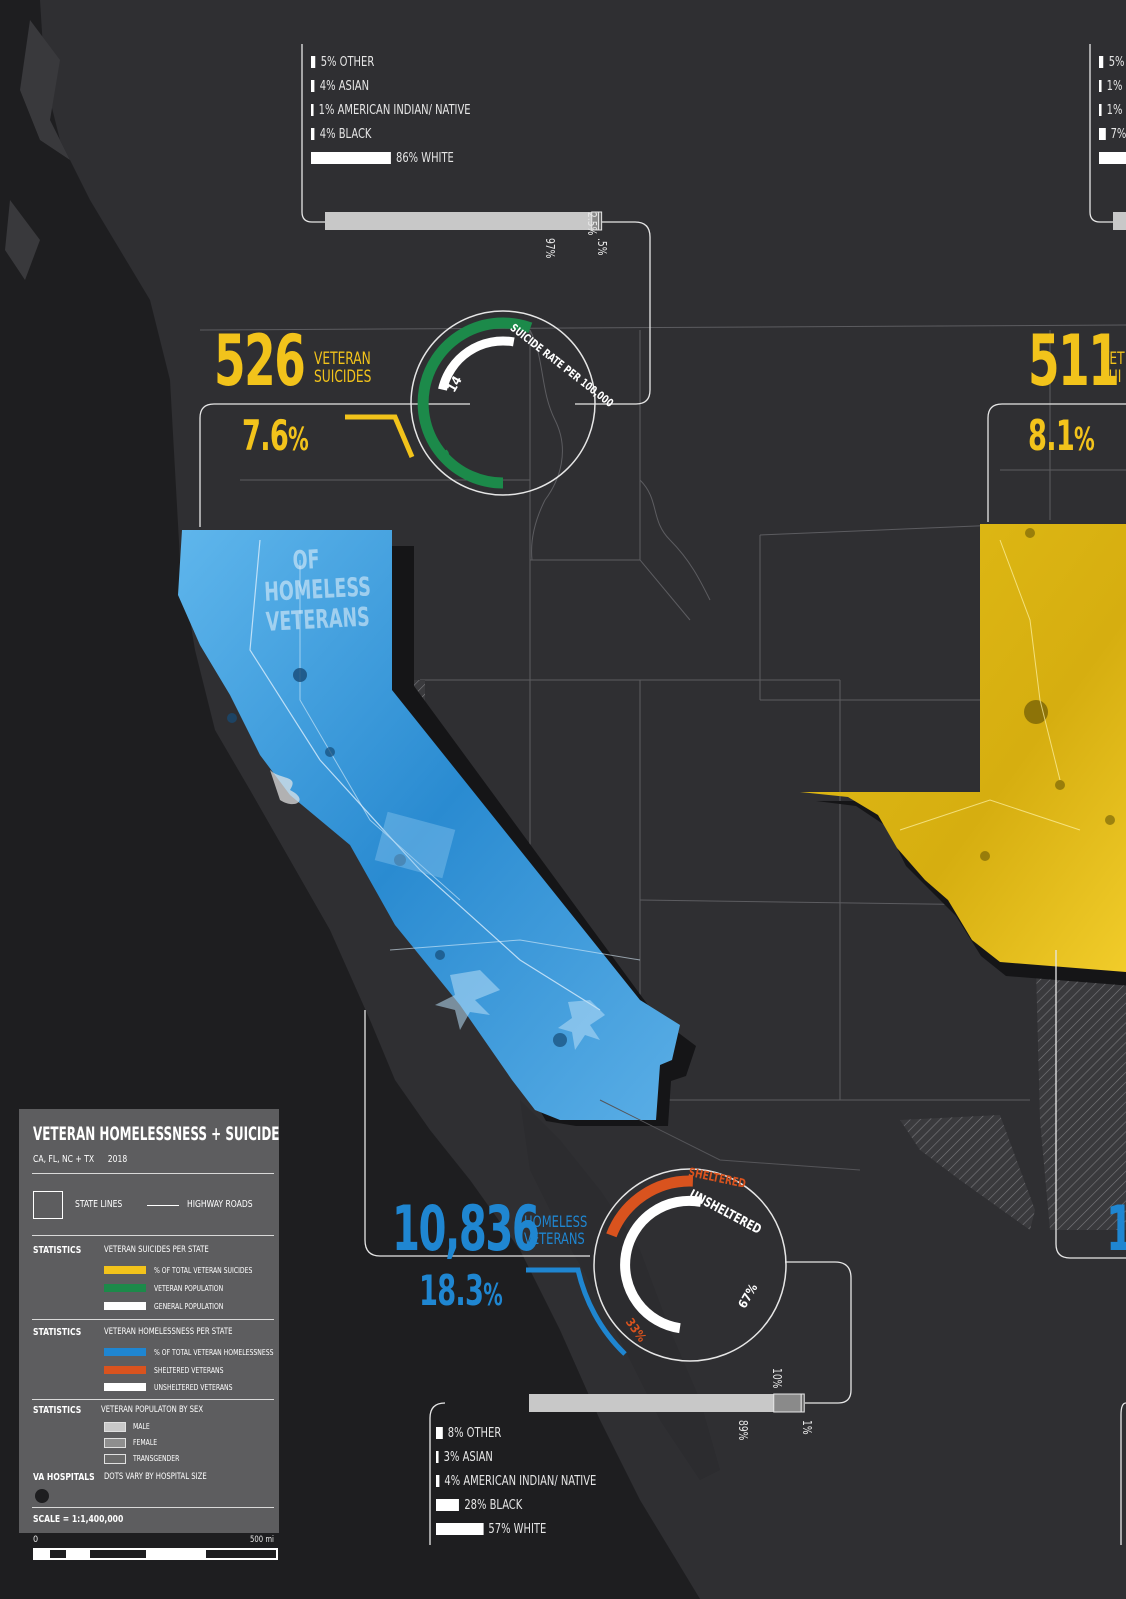  I want to click on ca-suicide-label: VETERAN SUICIDES, so click(342, 368).